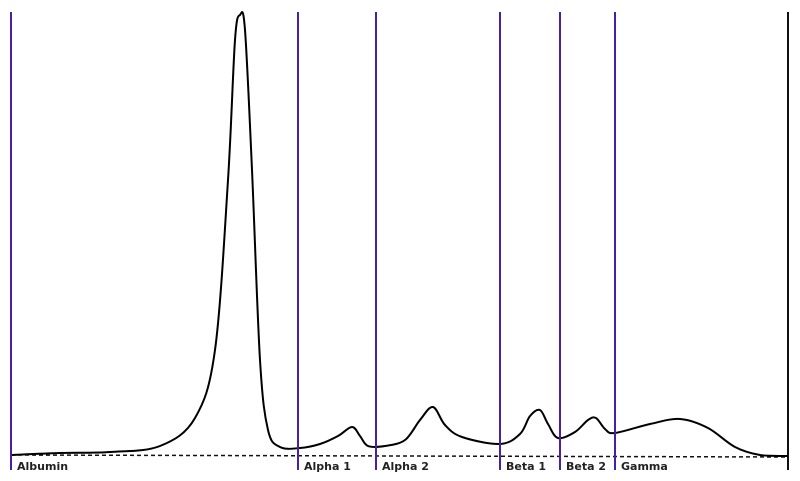 The image size is (800, 481). I want to click on fraction-label: Alpha 1, so click(327, 466).